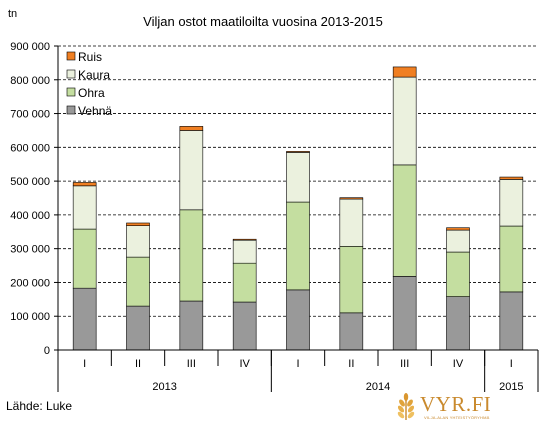 The width and height of the screenshot is (554, 423). Describe the element at coordinates (30, 283) in the screenshot. I see `y-tick-label: 200 000` at that location.